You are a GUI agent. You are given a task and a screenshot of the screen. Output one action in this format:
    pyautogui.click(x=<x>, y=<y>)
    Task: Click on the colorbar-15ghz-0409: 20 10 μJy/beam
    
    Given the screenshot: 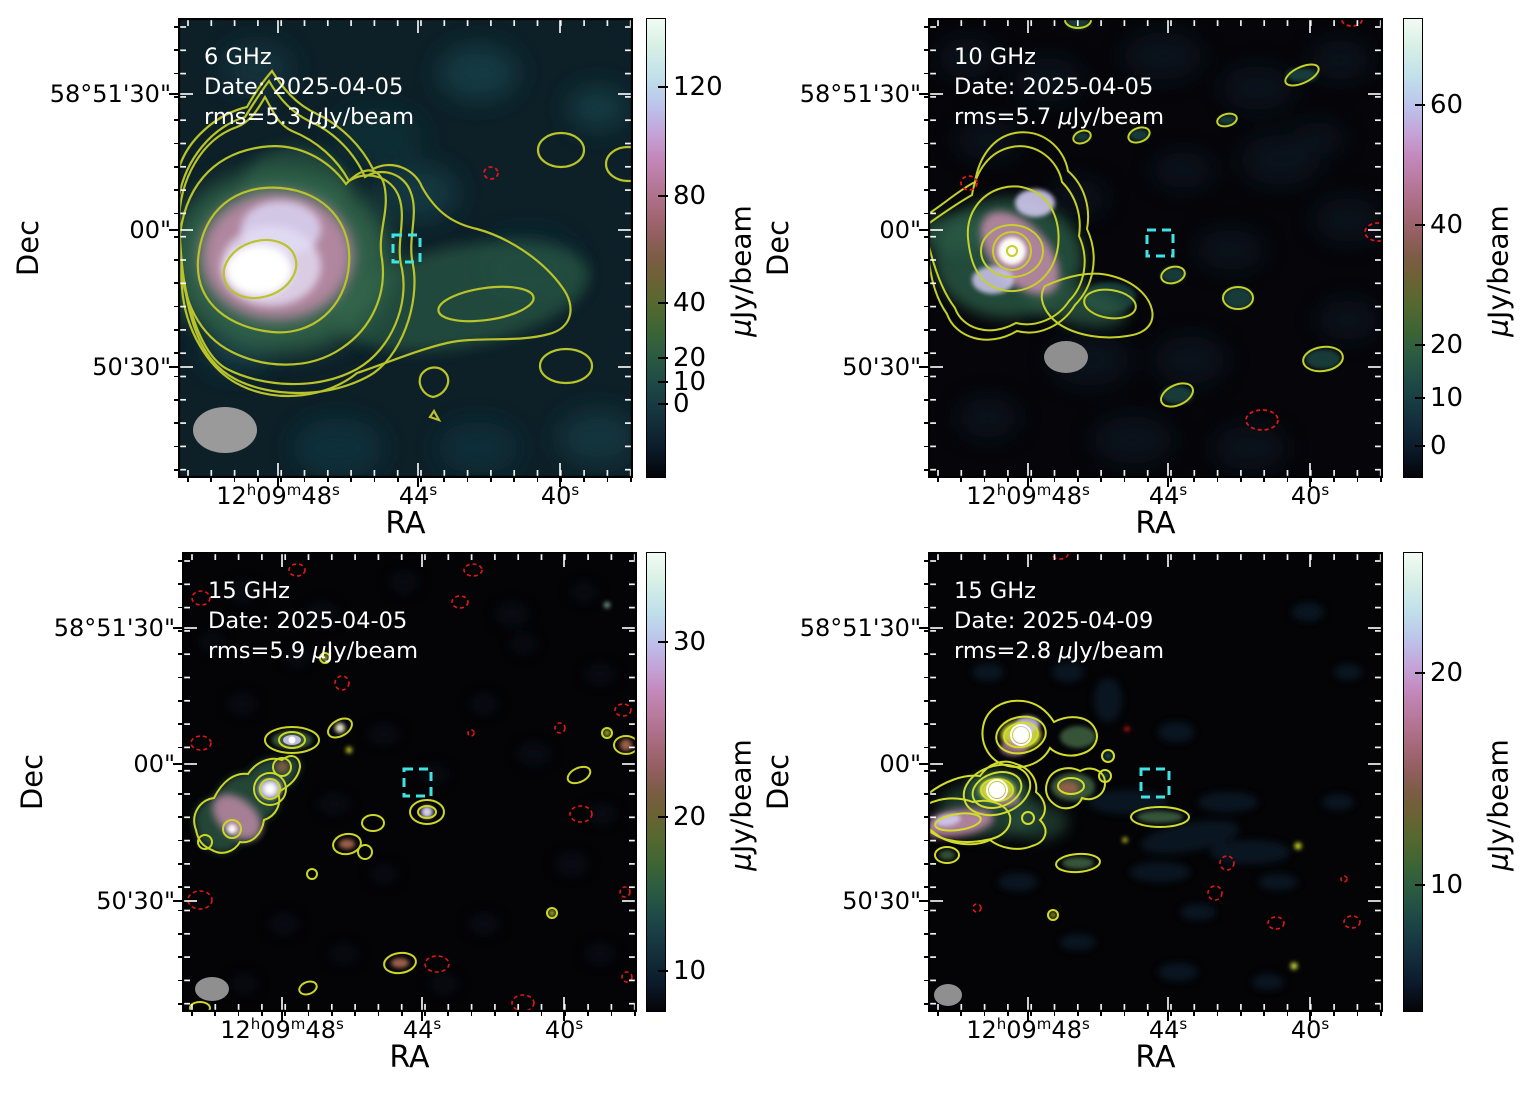 What is the action you would take?
    pyautogui.click(x=1461, y=782)
    